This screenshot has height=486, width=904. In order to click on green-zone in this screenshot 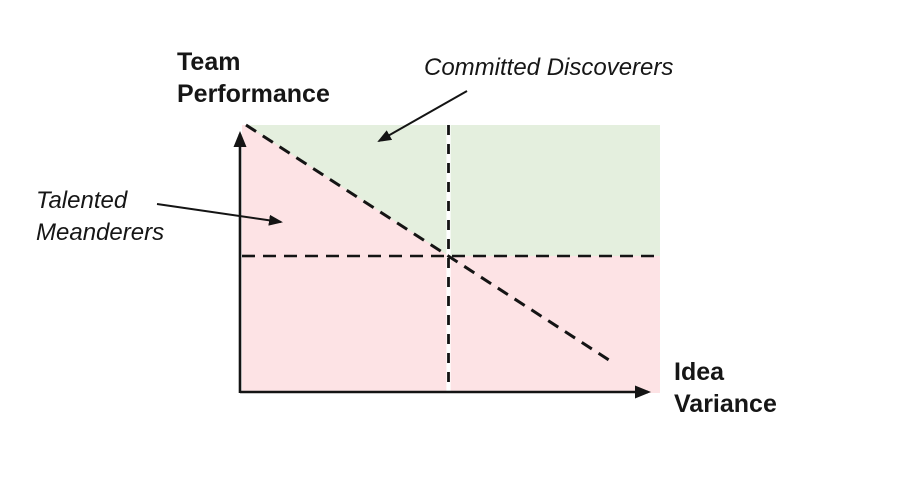, I will do `click(453, 190)`.